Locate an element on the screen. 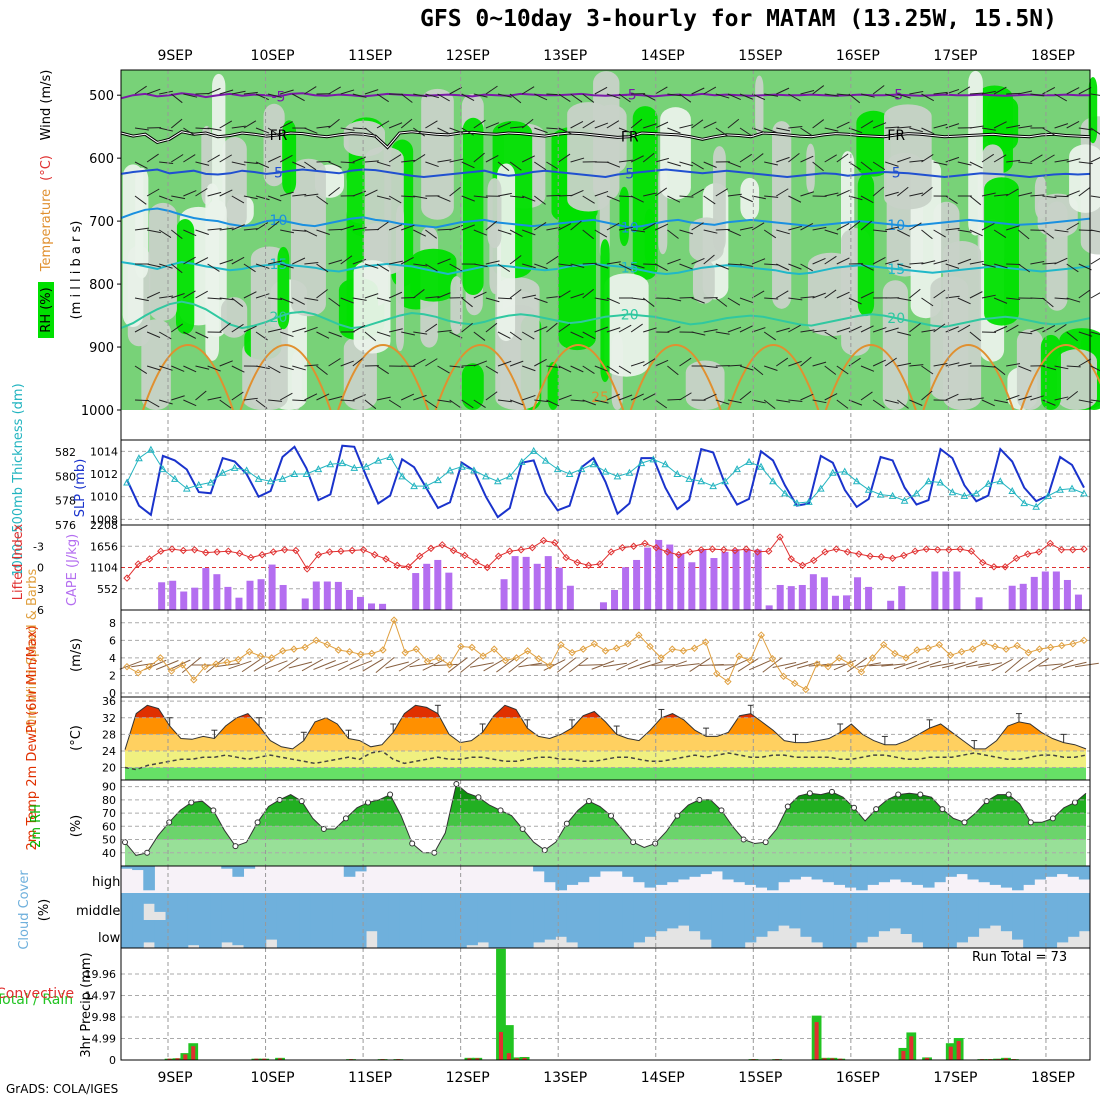  temp-tick: 32 is located at coordinates (109, 718).